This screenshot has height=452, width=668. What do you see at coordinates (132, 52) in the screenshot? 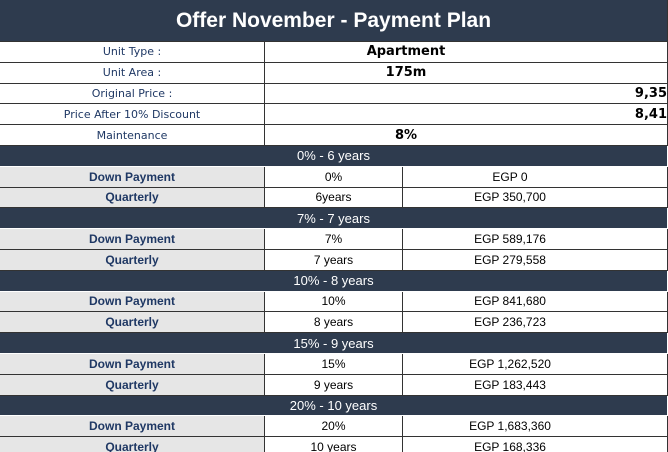
I see `info-label: Unit Type :` at bounding box center [132, 52].